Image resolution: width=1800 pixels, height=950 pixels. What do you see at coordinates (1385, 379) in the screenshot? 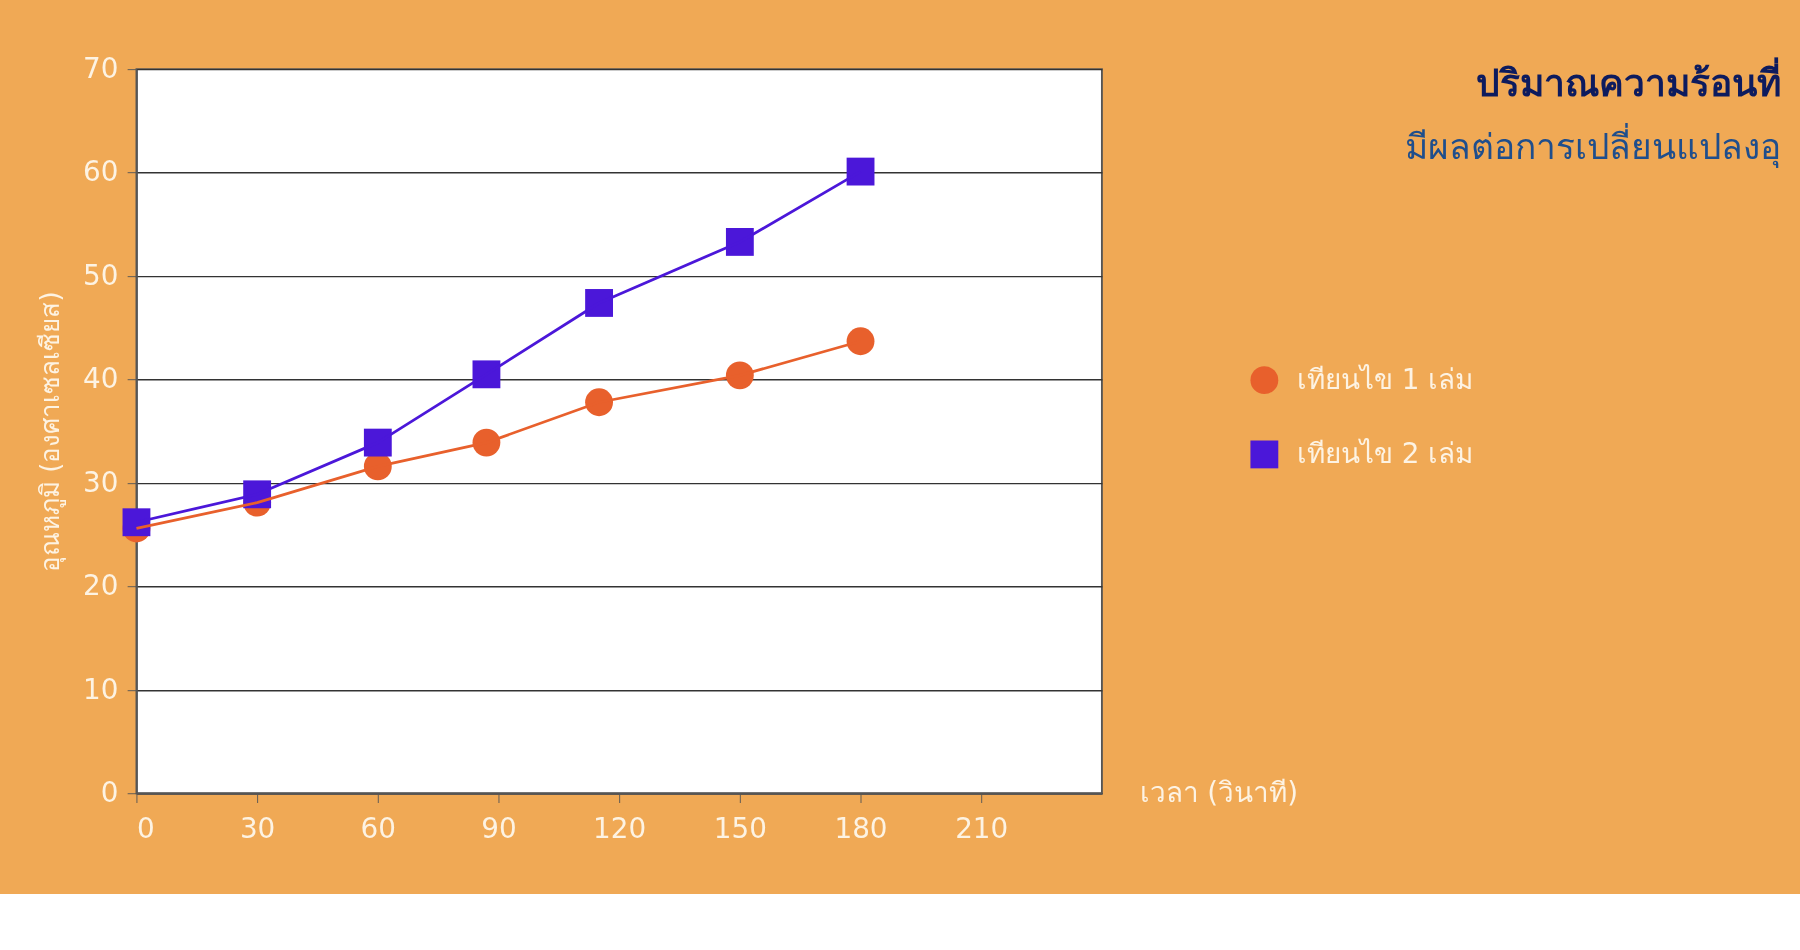
I see `legend-label: เทียนไข 1 เล่ม` at bounding box center [1385, 379].